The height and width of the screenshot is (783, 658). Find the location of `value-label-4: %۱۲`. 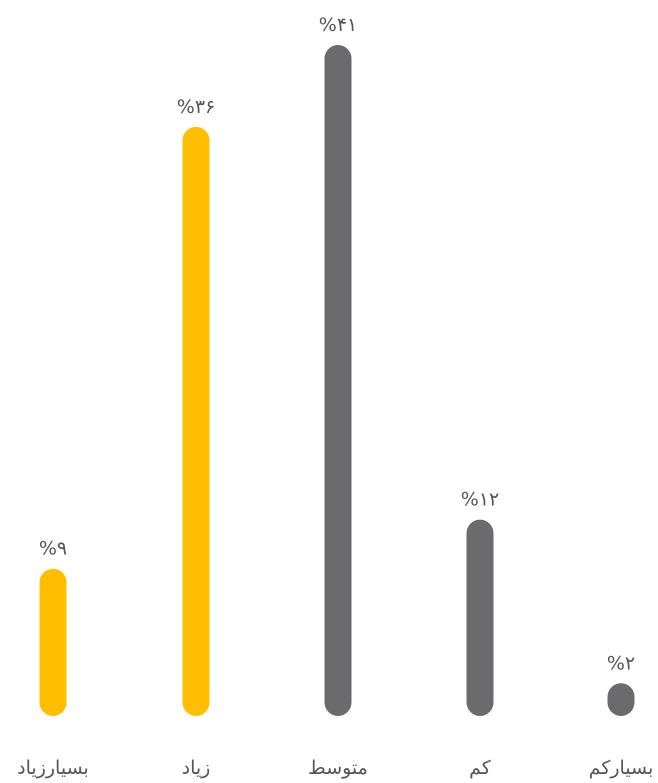

value-label-4: %۱۲ is located at coordinates (480, 500).